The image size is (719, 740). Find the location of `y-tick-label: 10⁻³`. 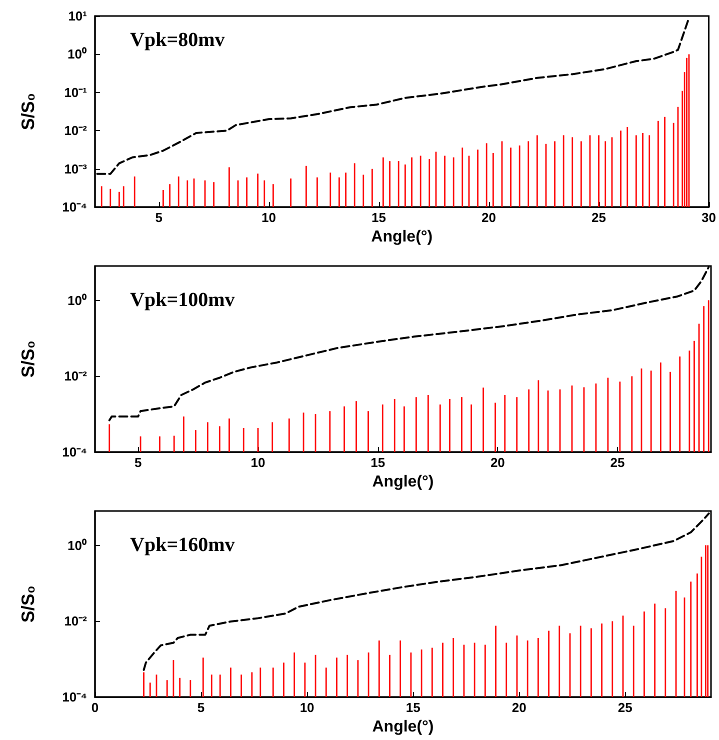

y-tick-label: 10⁻³ is located at coordinates (76, 168).